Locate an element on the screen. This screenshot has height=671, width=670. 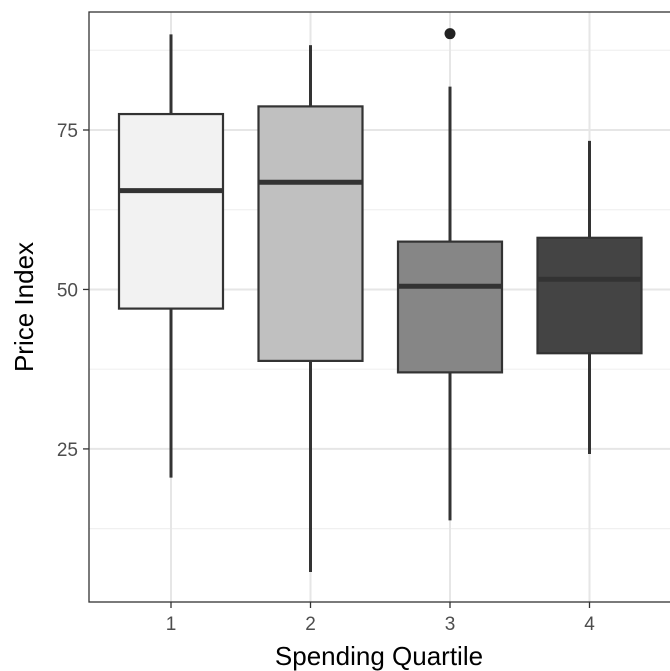
y-tick-label: 25 is located at coordinates (67, 450).